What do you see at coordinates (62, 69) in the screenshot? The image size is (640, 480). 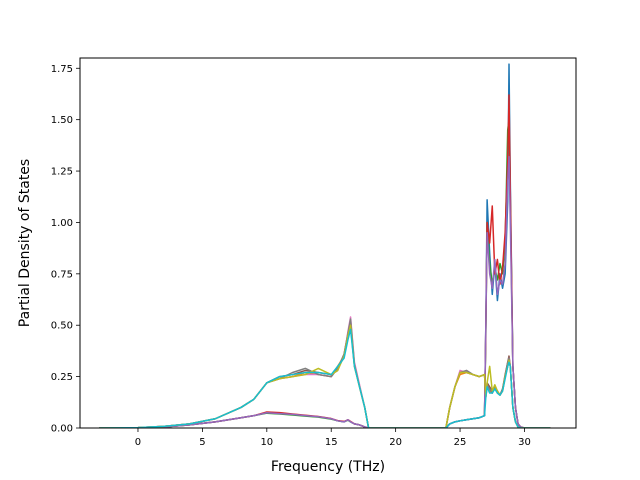 I see `y-tick-label: 1.75` at bounding box center [62, 69].